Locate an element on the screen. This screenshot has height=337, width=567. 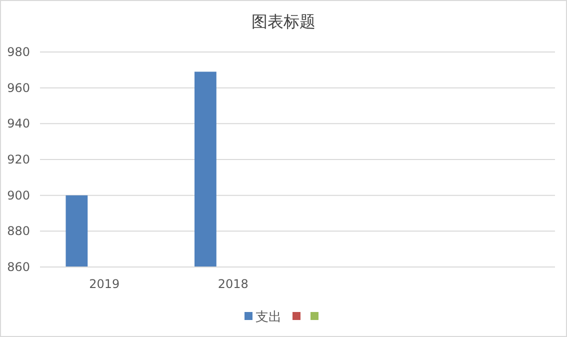
x-tick-label: 2019 is located at coordinates (104, 284).